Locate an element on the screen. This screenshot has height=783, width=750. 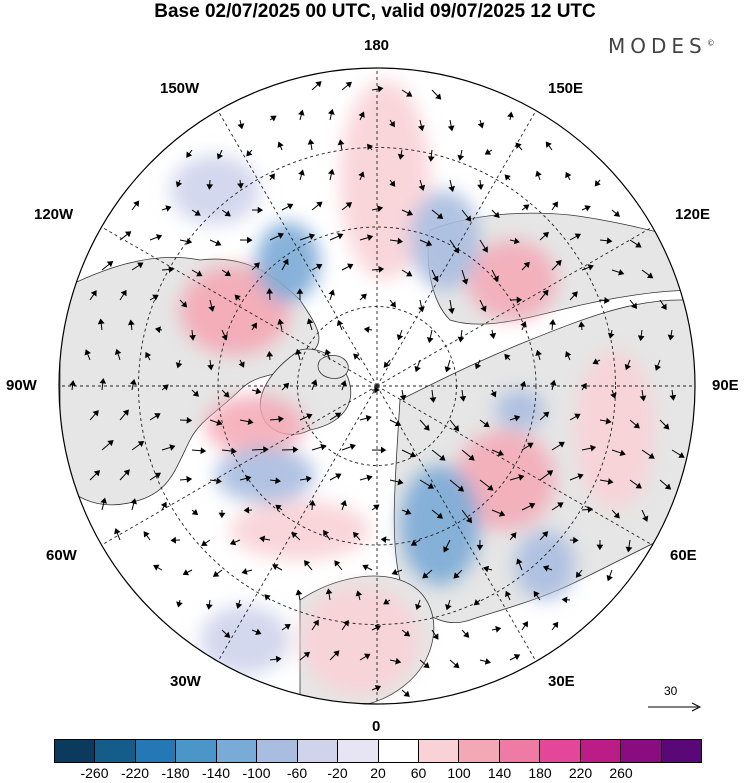
colorbar-tick-label: 180 is located at coordinates (540, 773).